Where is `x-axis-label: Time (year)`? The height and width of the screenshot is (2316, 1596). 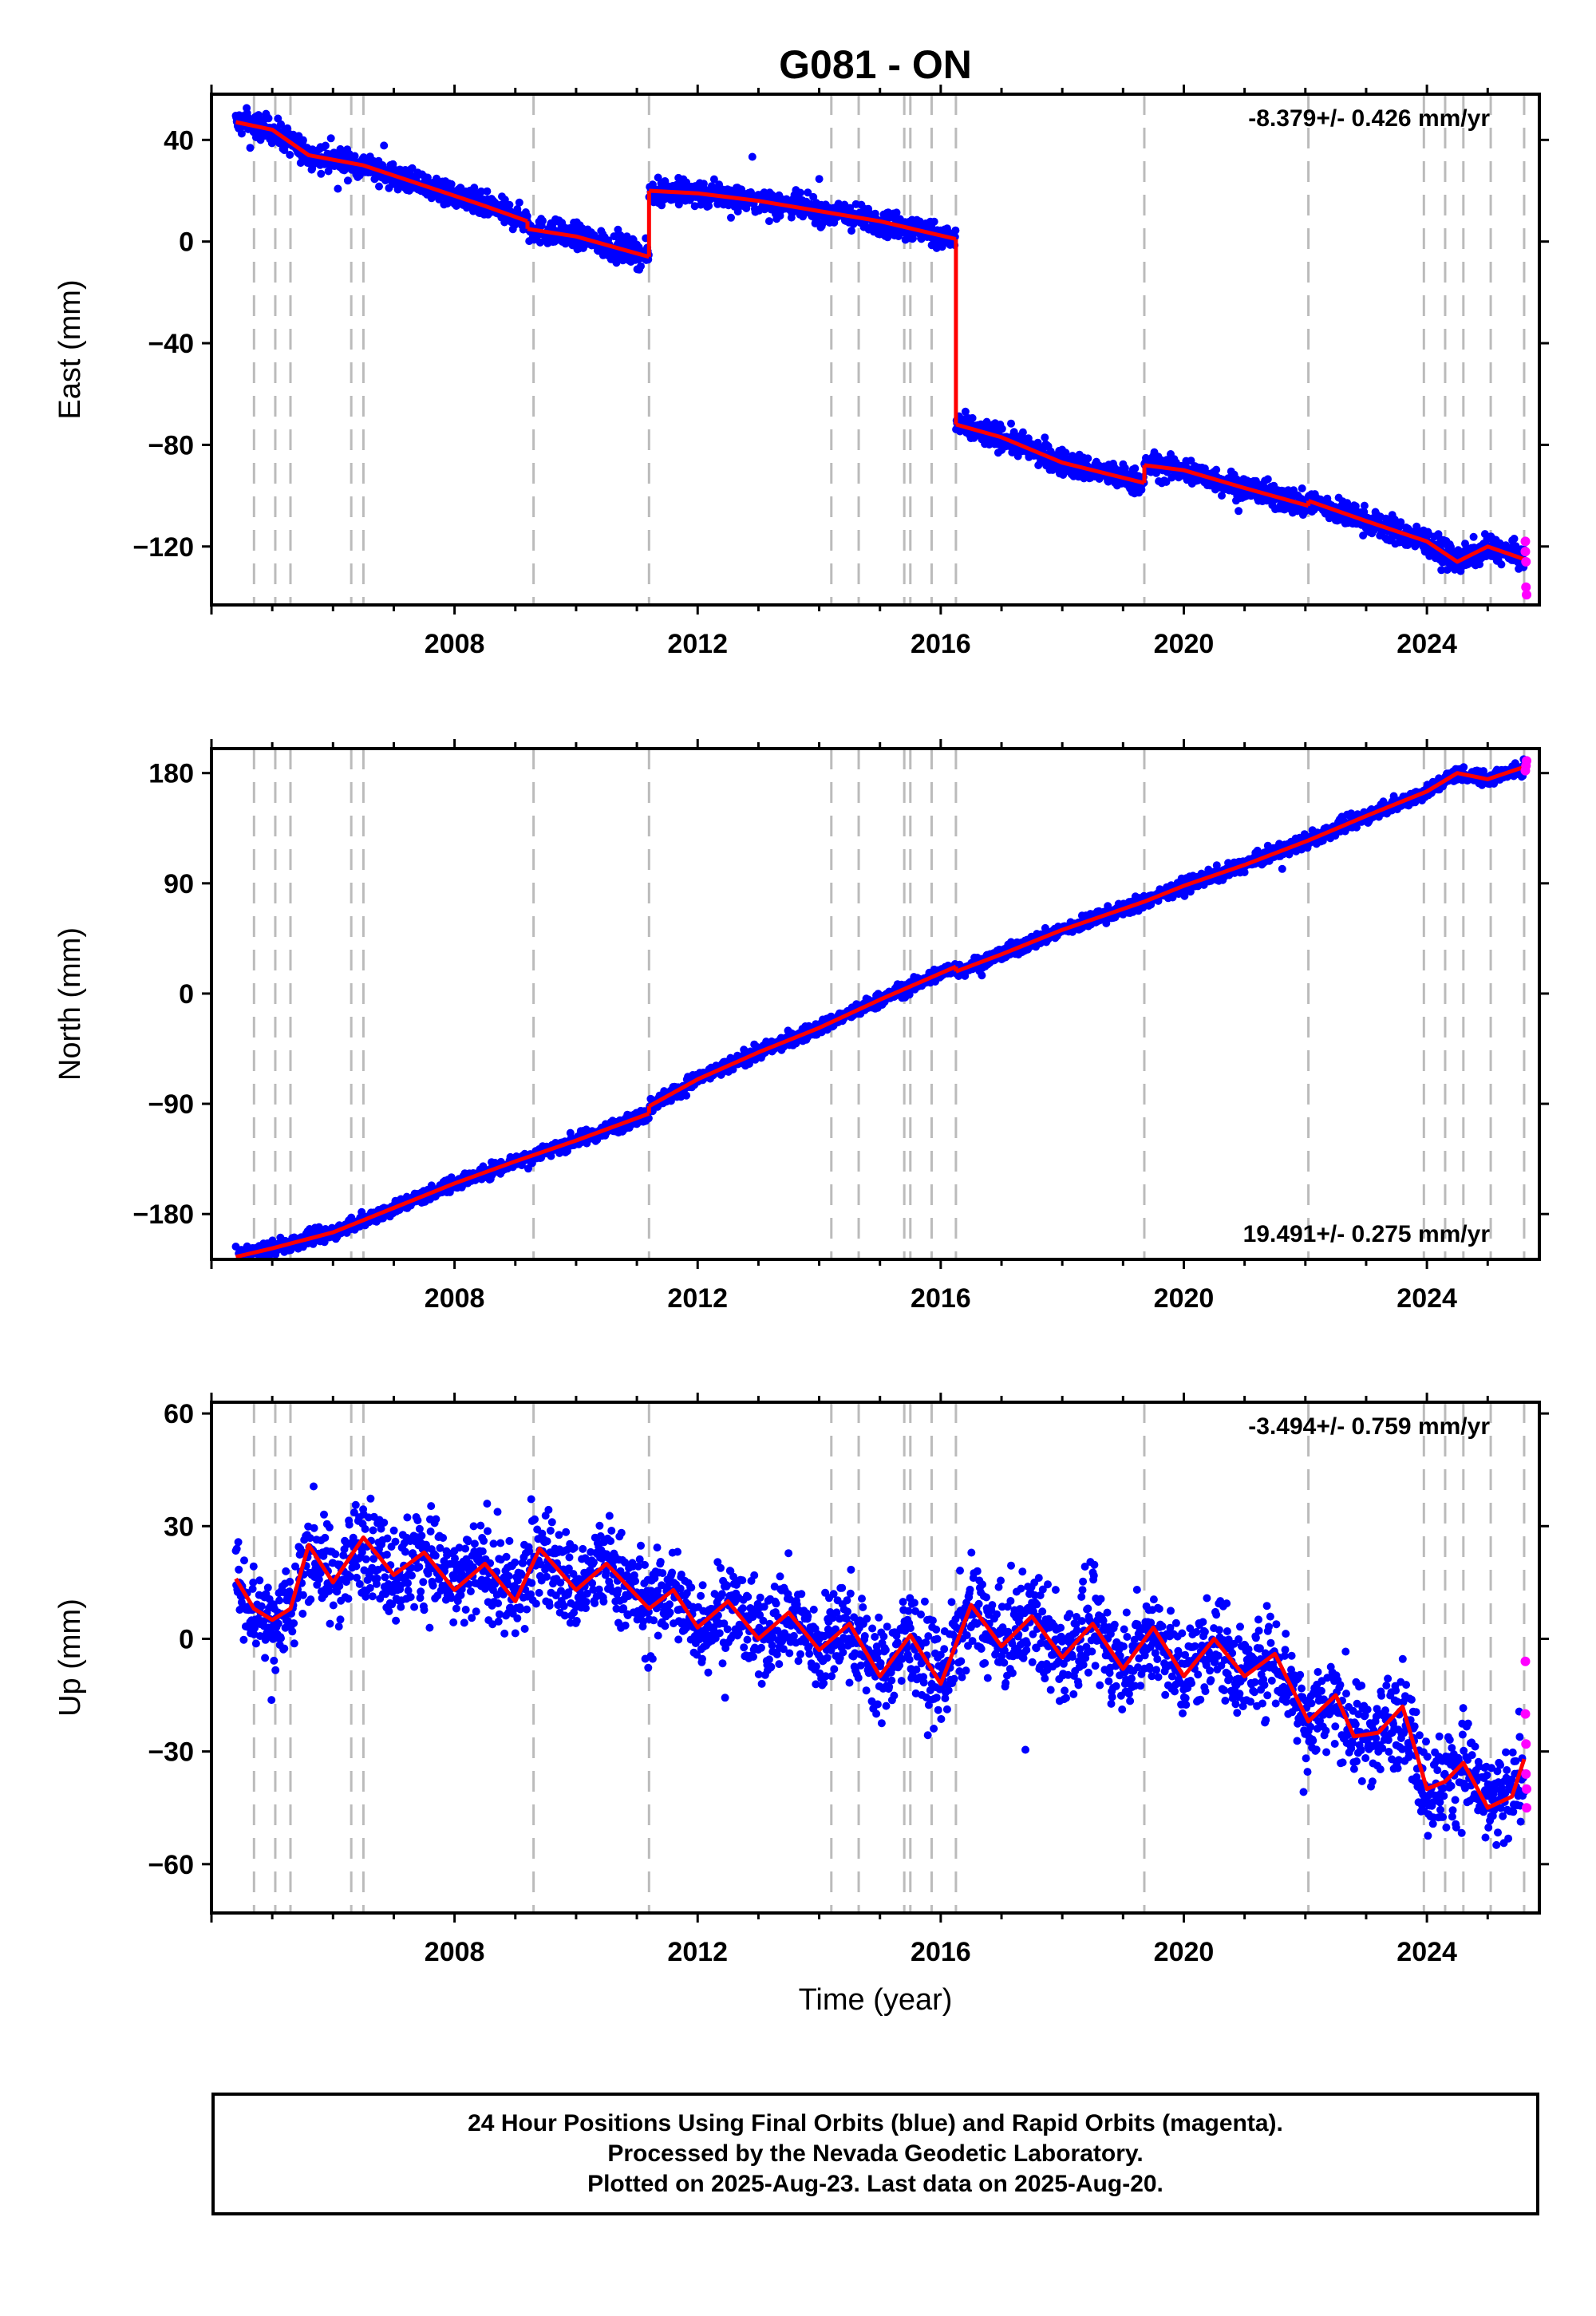 x-axis-label: Time (year) is located at coordinates (876, 2000).